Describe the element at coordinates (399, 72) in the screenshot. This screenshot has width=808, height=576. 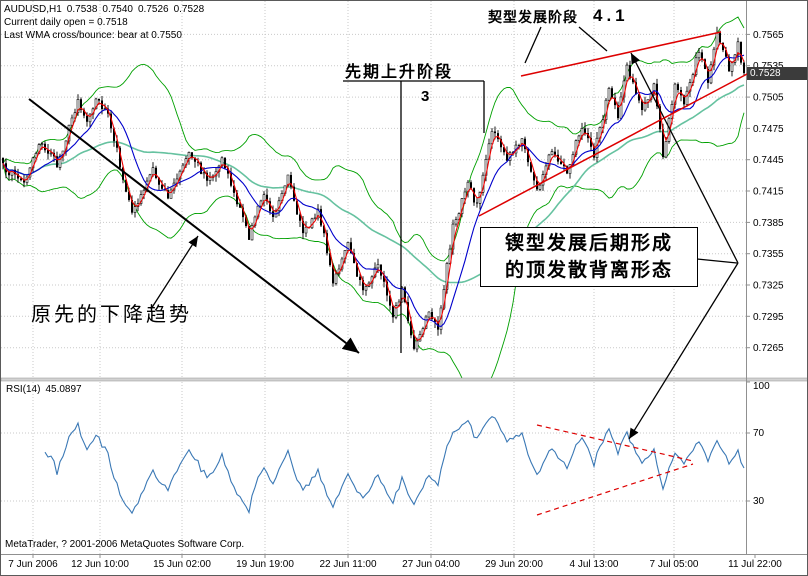
I see `annotation-rally-stage: 先期上升阶段` at that location.